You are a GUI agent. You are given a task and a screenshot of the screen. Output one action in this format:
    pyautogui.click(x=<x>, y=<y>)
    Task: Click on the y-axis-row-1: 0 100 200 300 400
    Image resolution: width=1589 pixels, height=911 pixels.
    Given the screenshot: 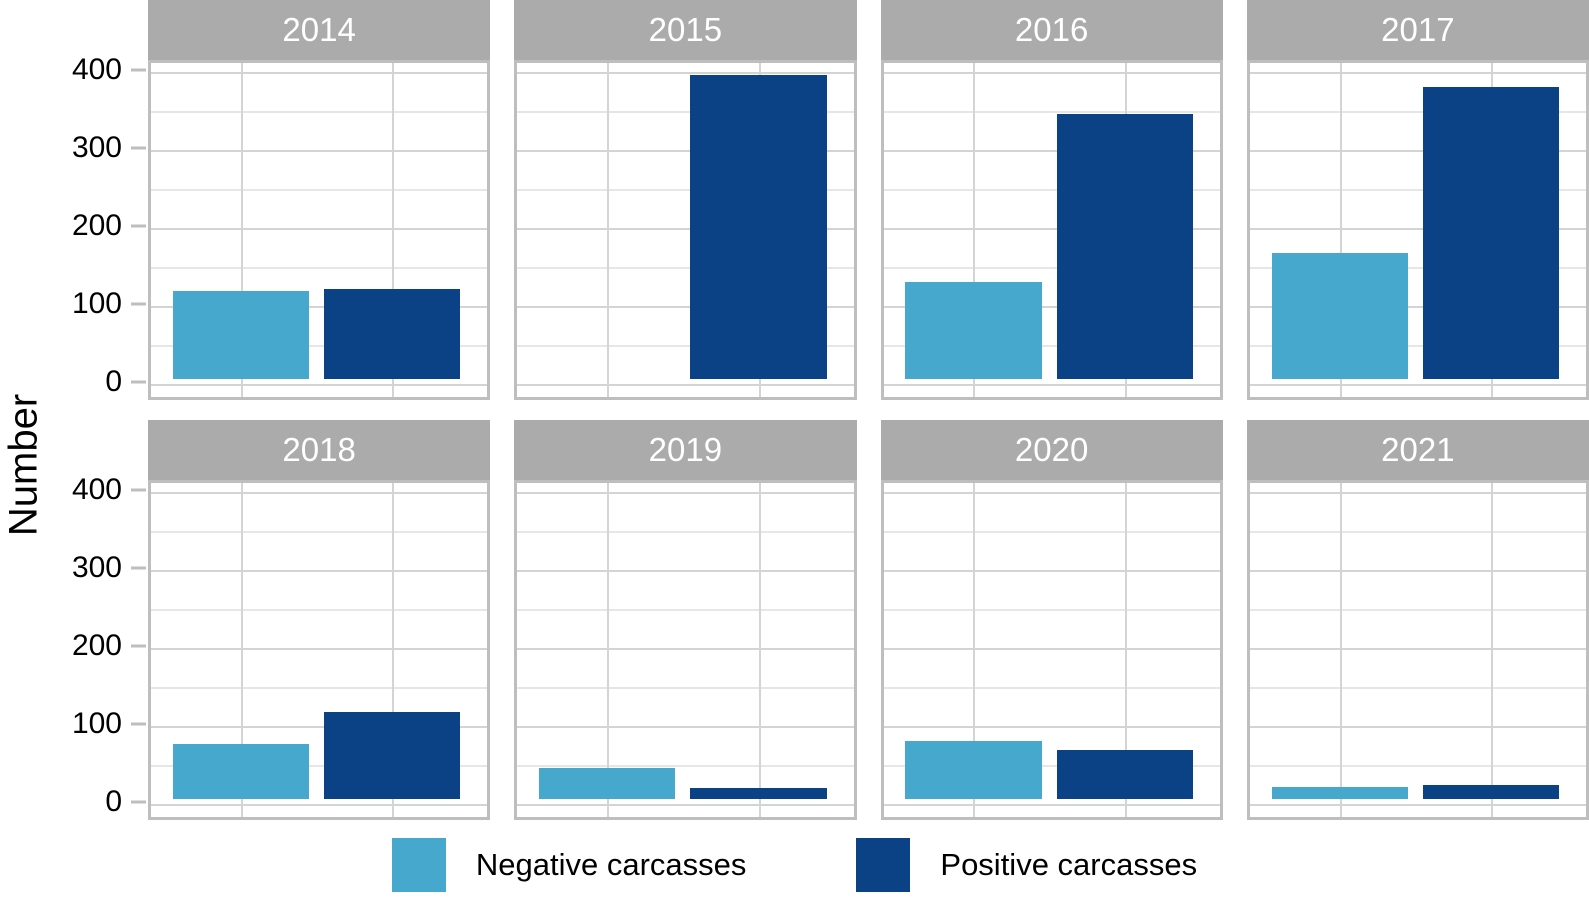 What is the action you would take?
    pyautogui.click(x=74, y=226)
    